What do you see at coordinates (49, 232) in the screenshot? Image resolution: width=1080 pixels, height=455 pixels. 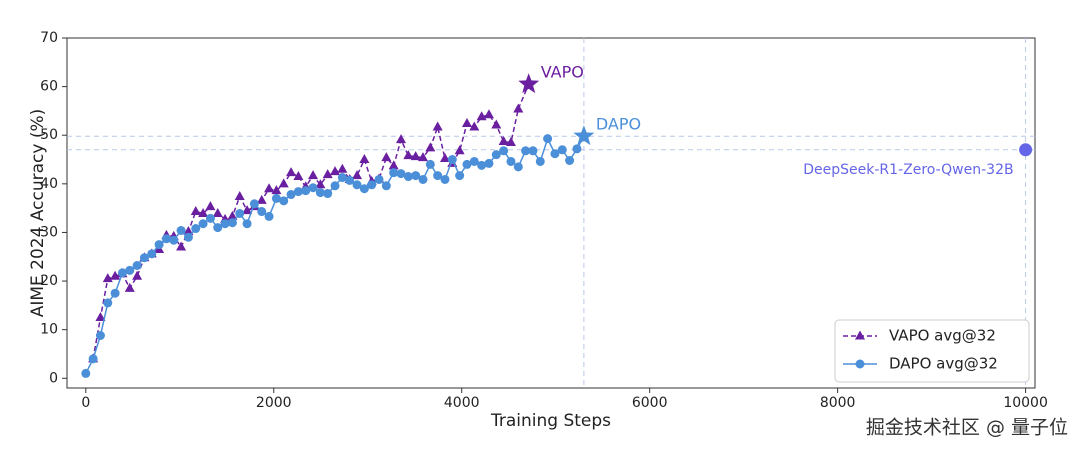 I see `y-tick-label: 30` at bounding box center [49, 232].